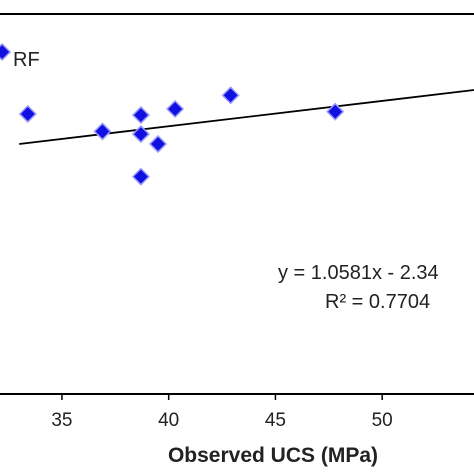 The image size is (474, 474). I want to click on point-label-rf: RF, so click(26, 60).